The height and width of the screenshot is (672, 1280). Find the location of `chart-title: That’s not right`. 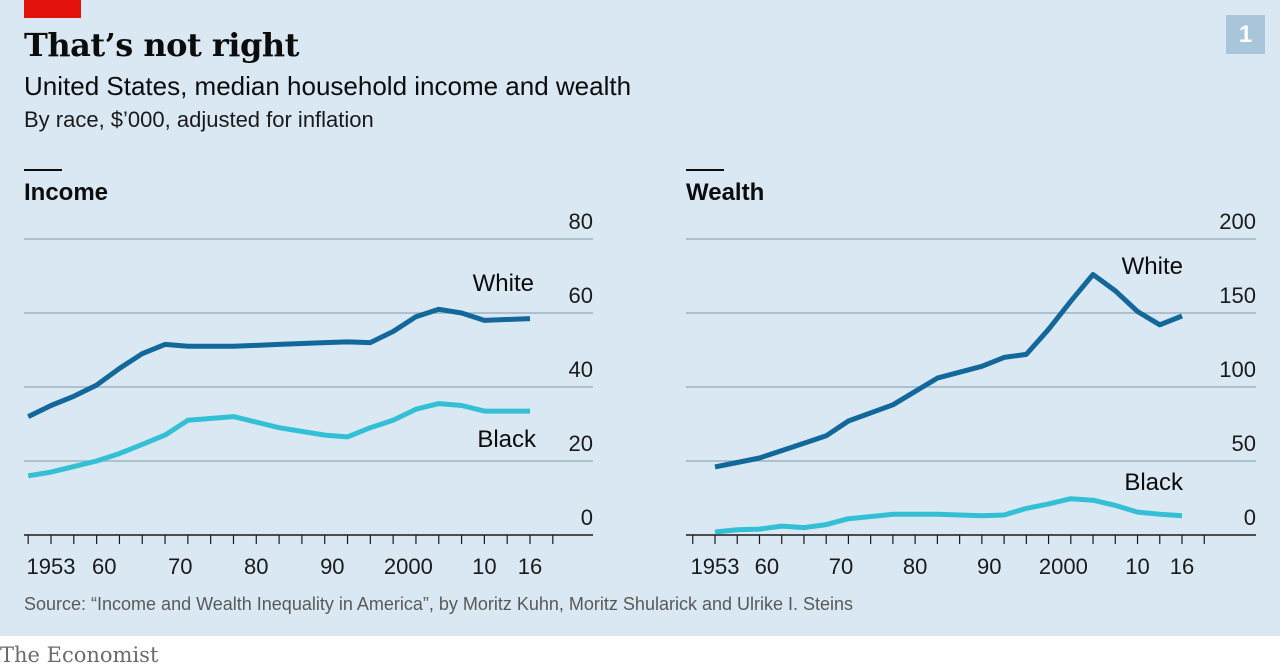

chart-title: That’s not right is located at coordinates (161, 45).